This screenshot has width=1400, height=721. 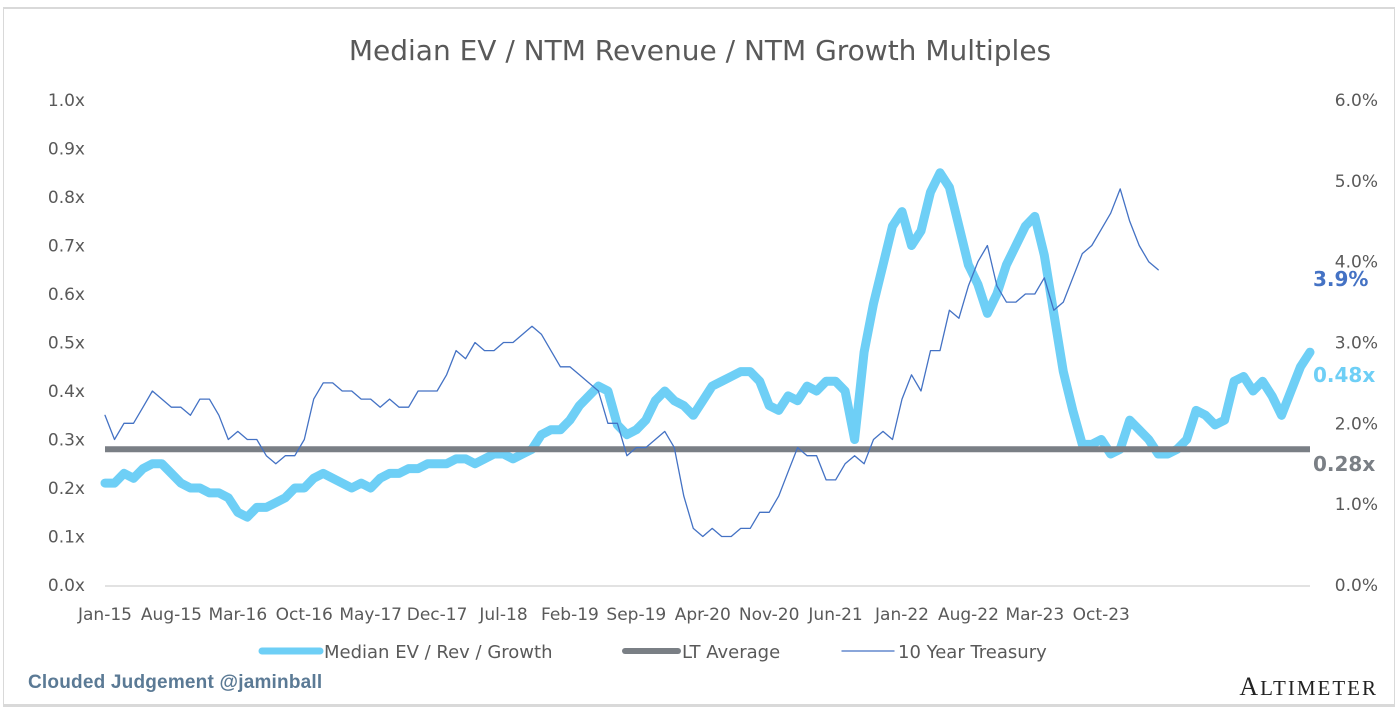 I want to click on x-tick-label: Mar-16, so click(x=237, y=615).